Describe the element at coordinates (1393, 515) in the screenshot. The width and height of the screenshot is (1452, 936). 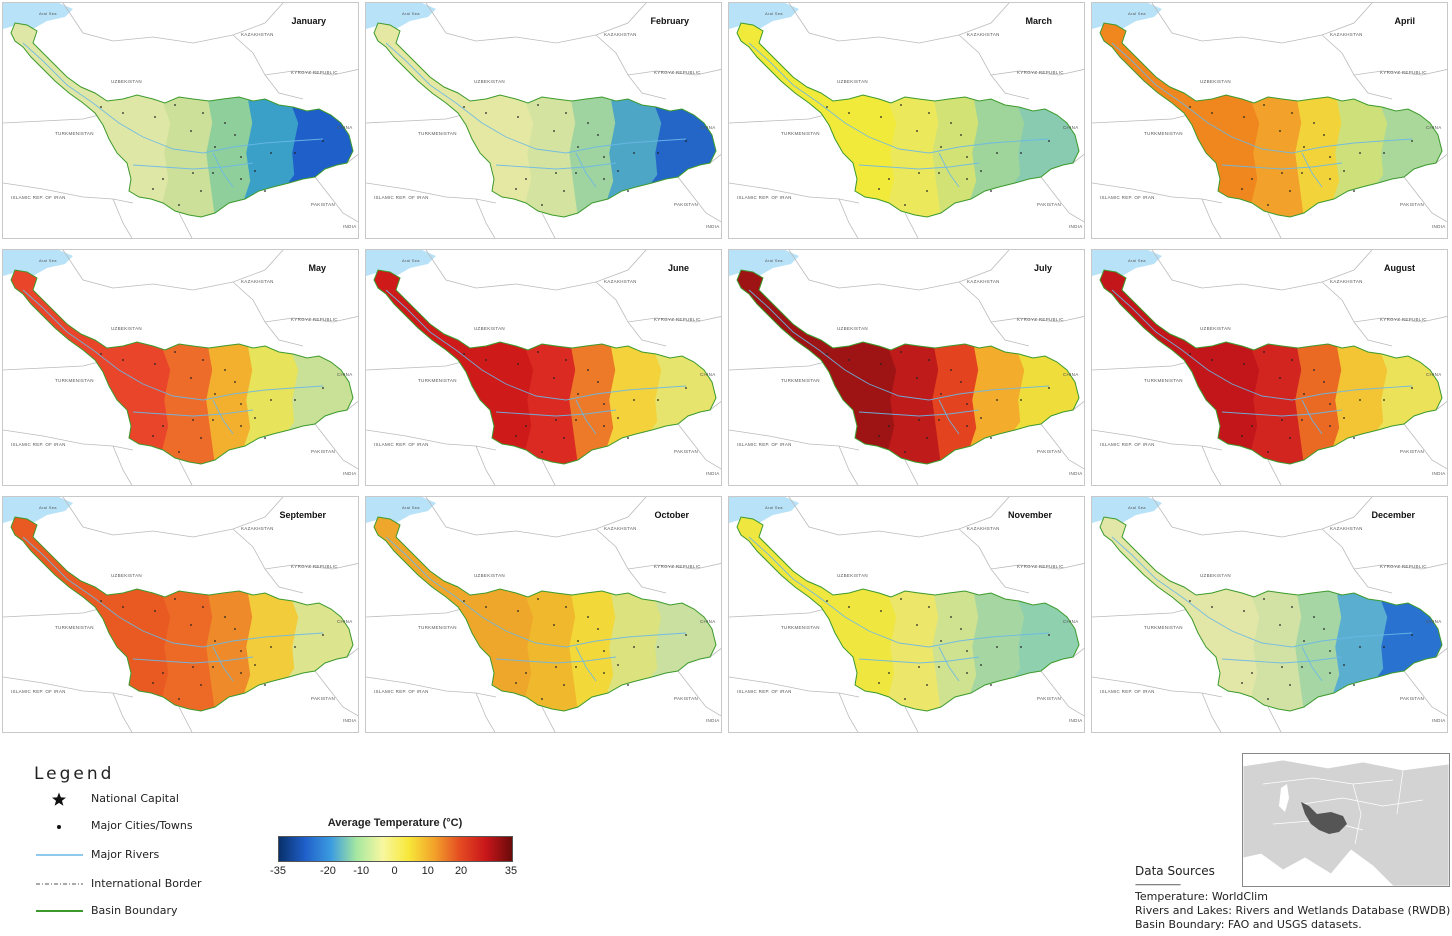
I see `panel-title-december: December` at that location.